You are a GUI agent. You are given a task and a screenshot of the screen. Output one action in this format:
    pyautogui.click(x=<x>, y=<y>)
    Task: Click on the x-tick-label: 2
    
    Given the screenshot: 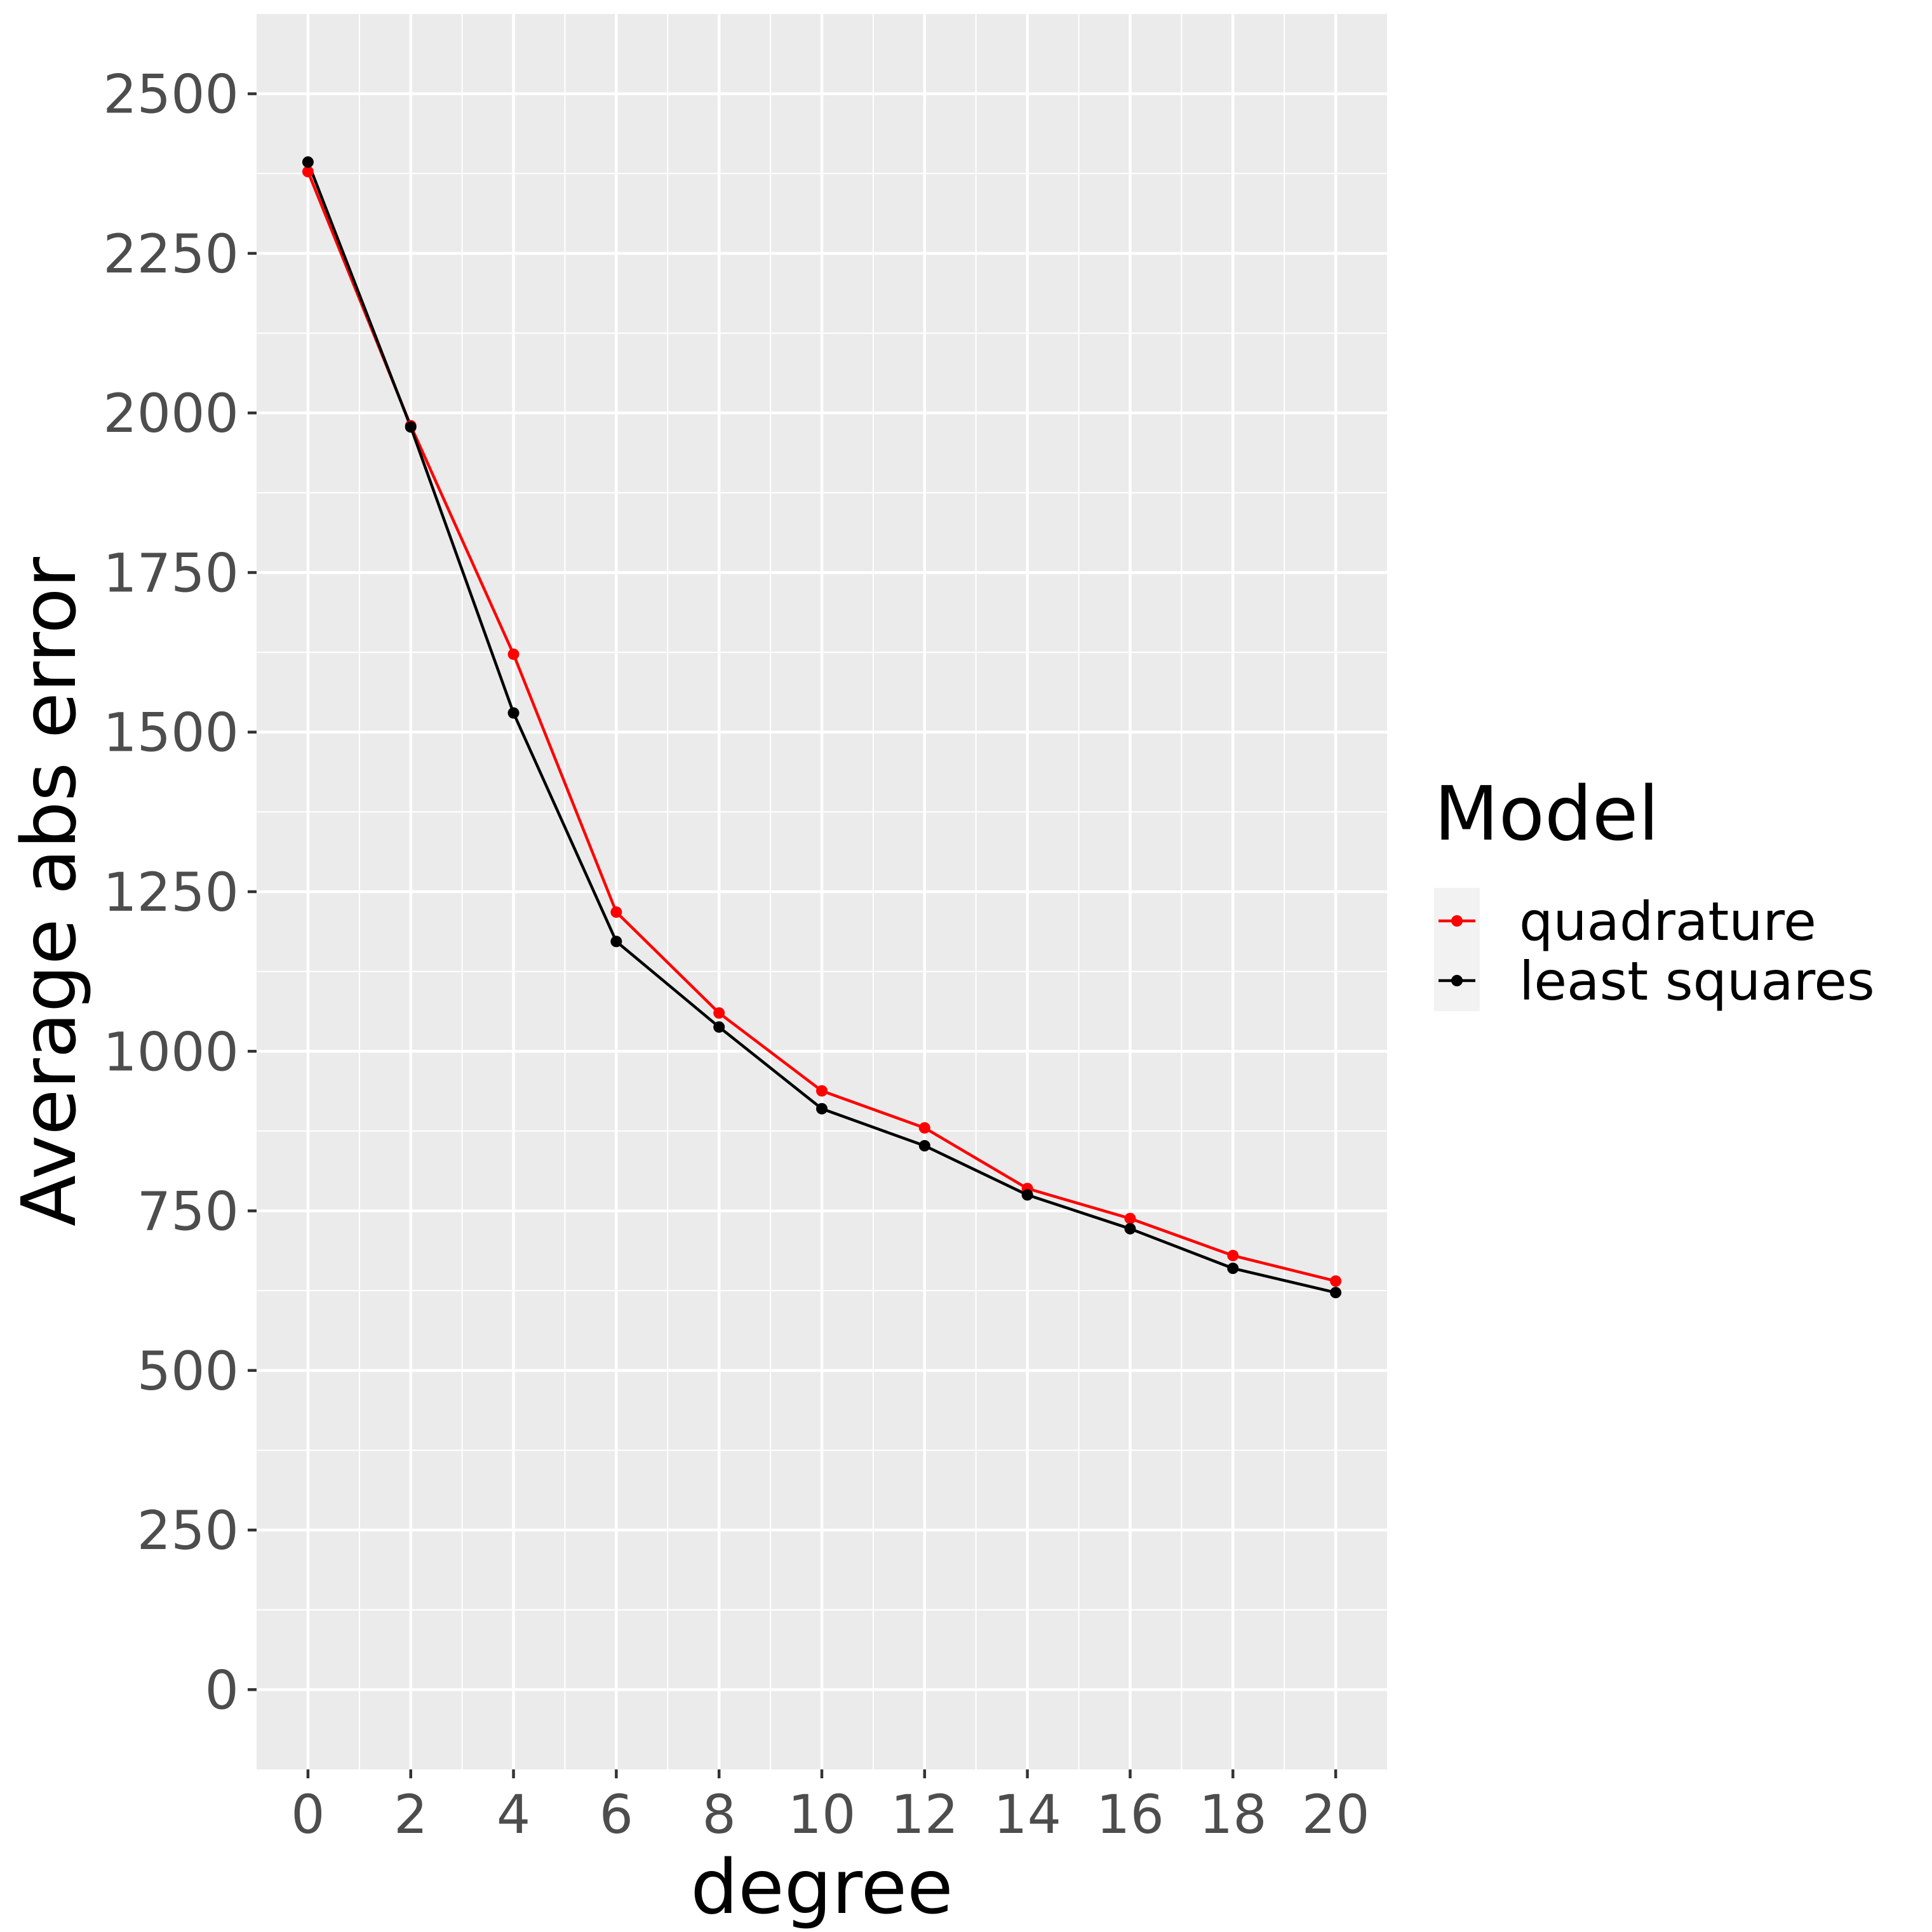 What is the action you would take?
    pyautogui.click(x=410, y=1814)
    